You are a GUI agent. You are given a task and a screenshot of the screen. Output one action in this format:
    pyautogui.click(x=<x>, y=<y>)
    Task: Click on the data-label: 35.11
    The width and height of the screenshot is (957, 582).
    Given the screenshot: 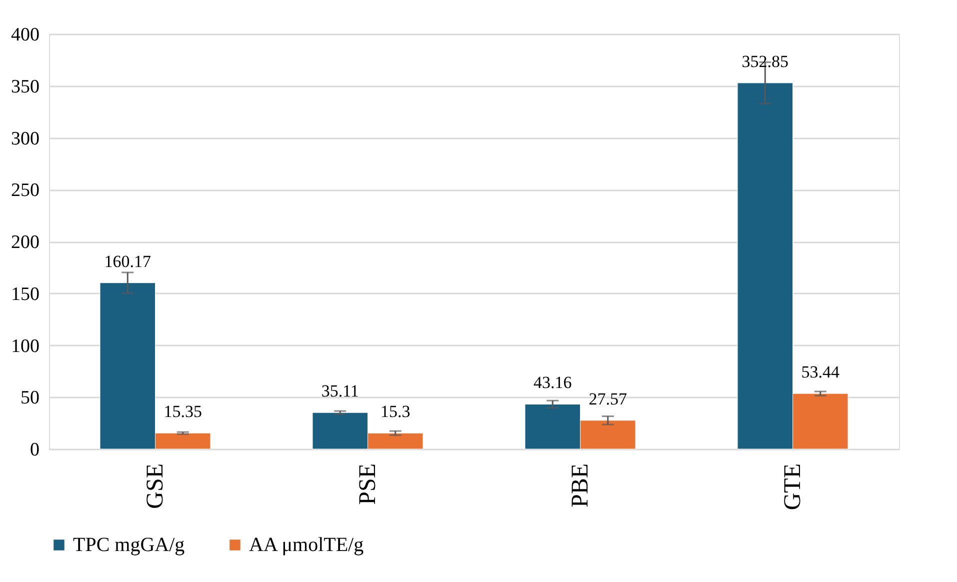 What is the action you would take?
    pyautogui.click(x=340, y=391)
    